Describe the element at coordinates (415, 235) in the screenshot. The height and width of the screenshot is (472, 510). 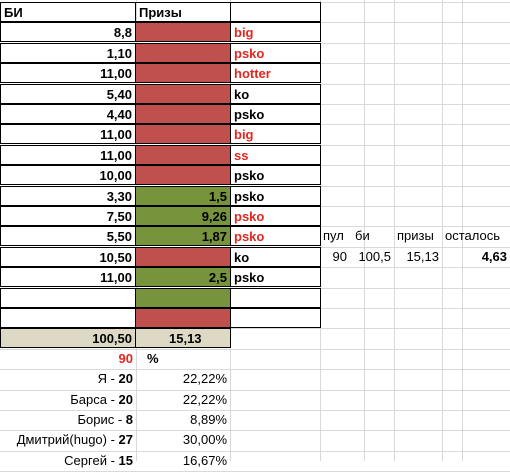
I see `summary-prizes-header: призы` at that location.